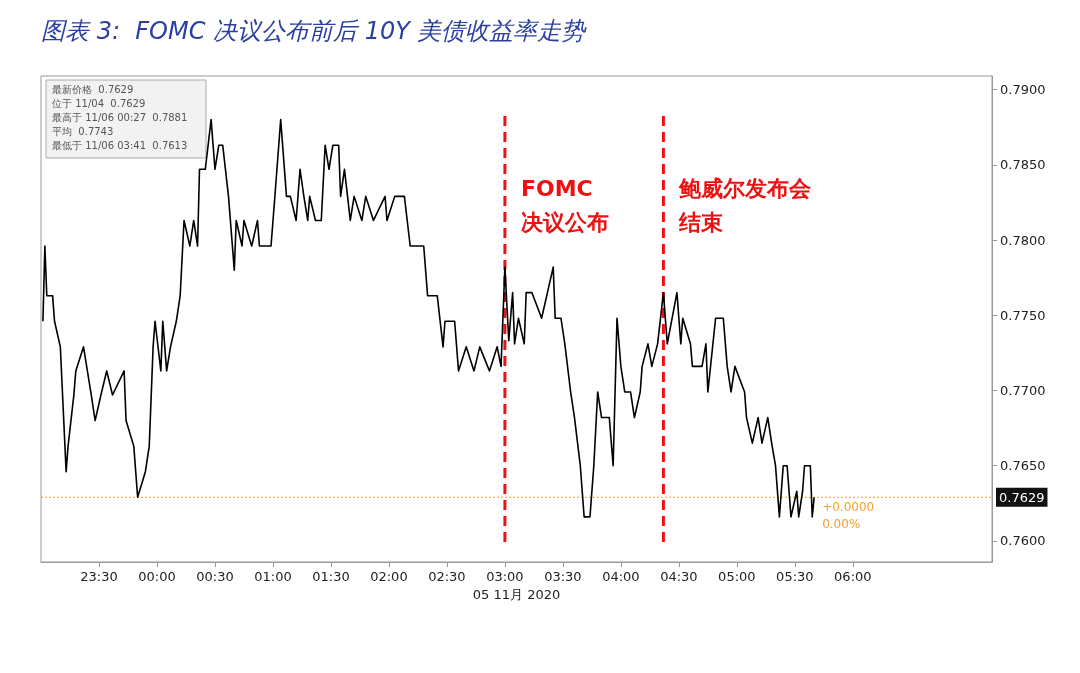 Image resolution: width=1080 pixels, height=673 pixels. Describe the element at coordinates (505, 576) in the screenshot. I see `x-tick-label: 03:00` at that location.